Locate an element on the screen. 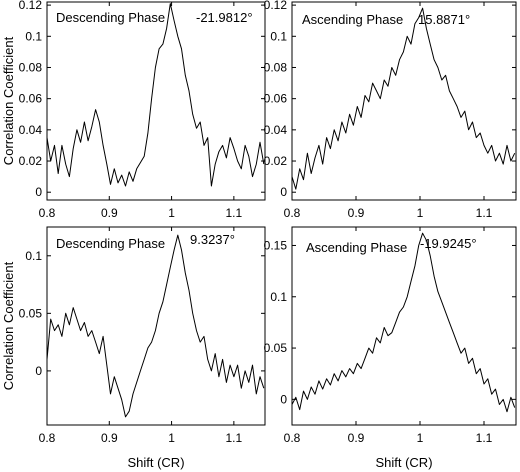 This screenshot has width=520, height=472. angle-annotation: -19.9245° is located at coordinates (448, 243).